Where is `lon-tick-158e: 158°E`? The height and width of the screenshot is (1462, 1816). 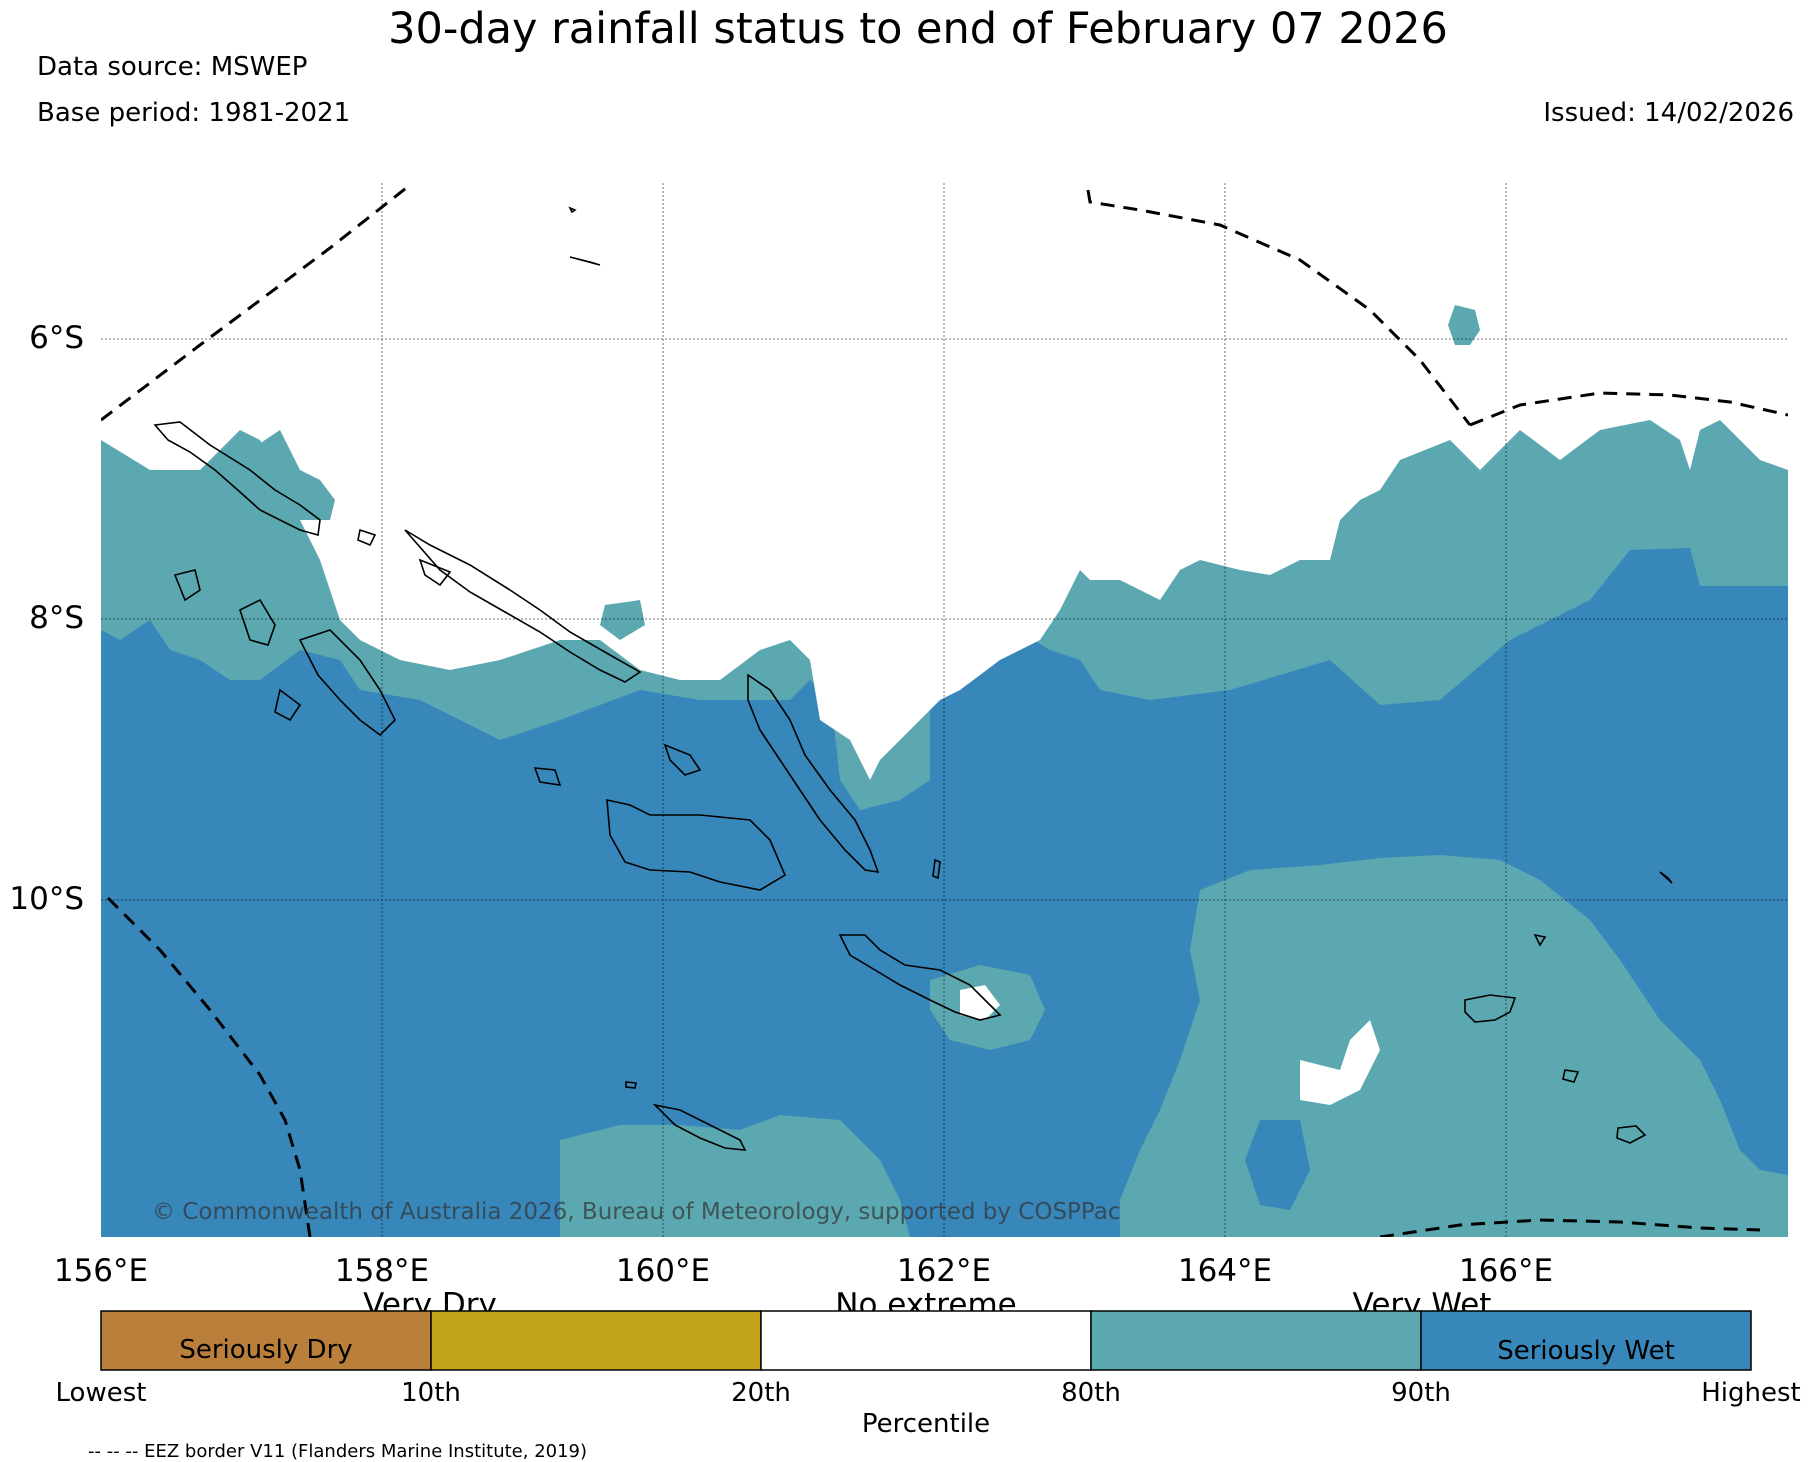 lon-tick-158e: 158°E is located at coordinates (382, 1271).